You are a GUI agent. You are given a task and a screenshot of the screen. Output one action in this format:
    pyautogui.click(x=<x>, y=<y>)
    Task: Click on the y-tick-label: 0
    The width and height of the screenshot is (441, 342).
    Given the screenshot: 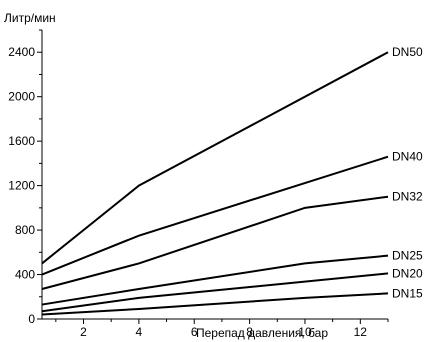 What is the action you would take?
    pyautogui.click(x=31, y=319)
    